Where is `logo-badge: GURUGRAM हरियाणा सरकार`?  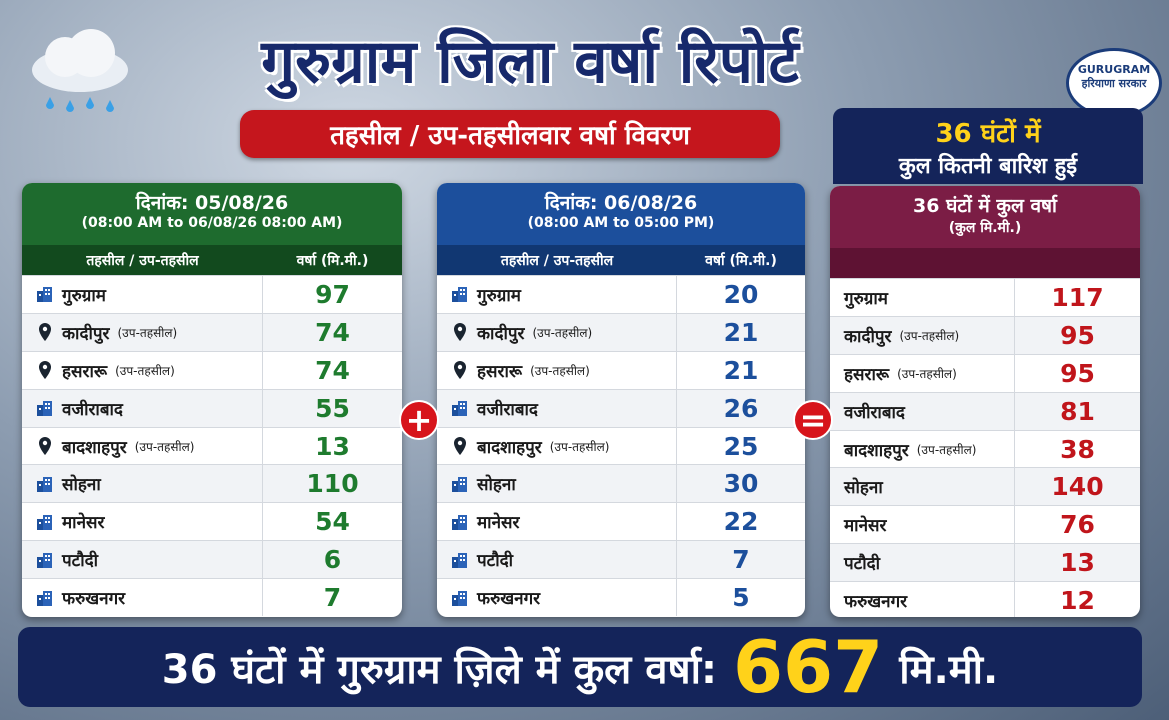 logo-badge: GURUGRAM हरियाणा सरकार is located at coordinates (1114, 83).